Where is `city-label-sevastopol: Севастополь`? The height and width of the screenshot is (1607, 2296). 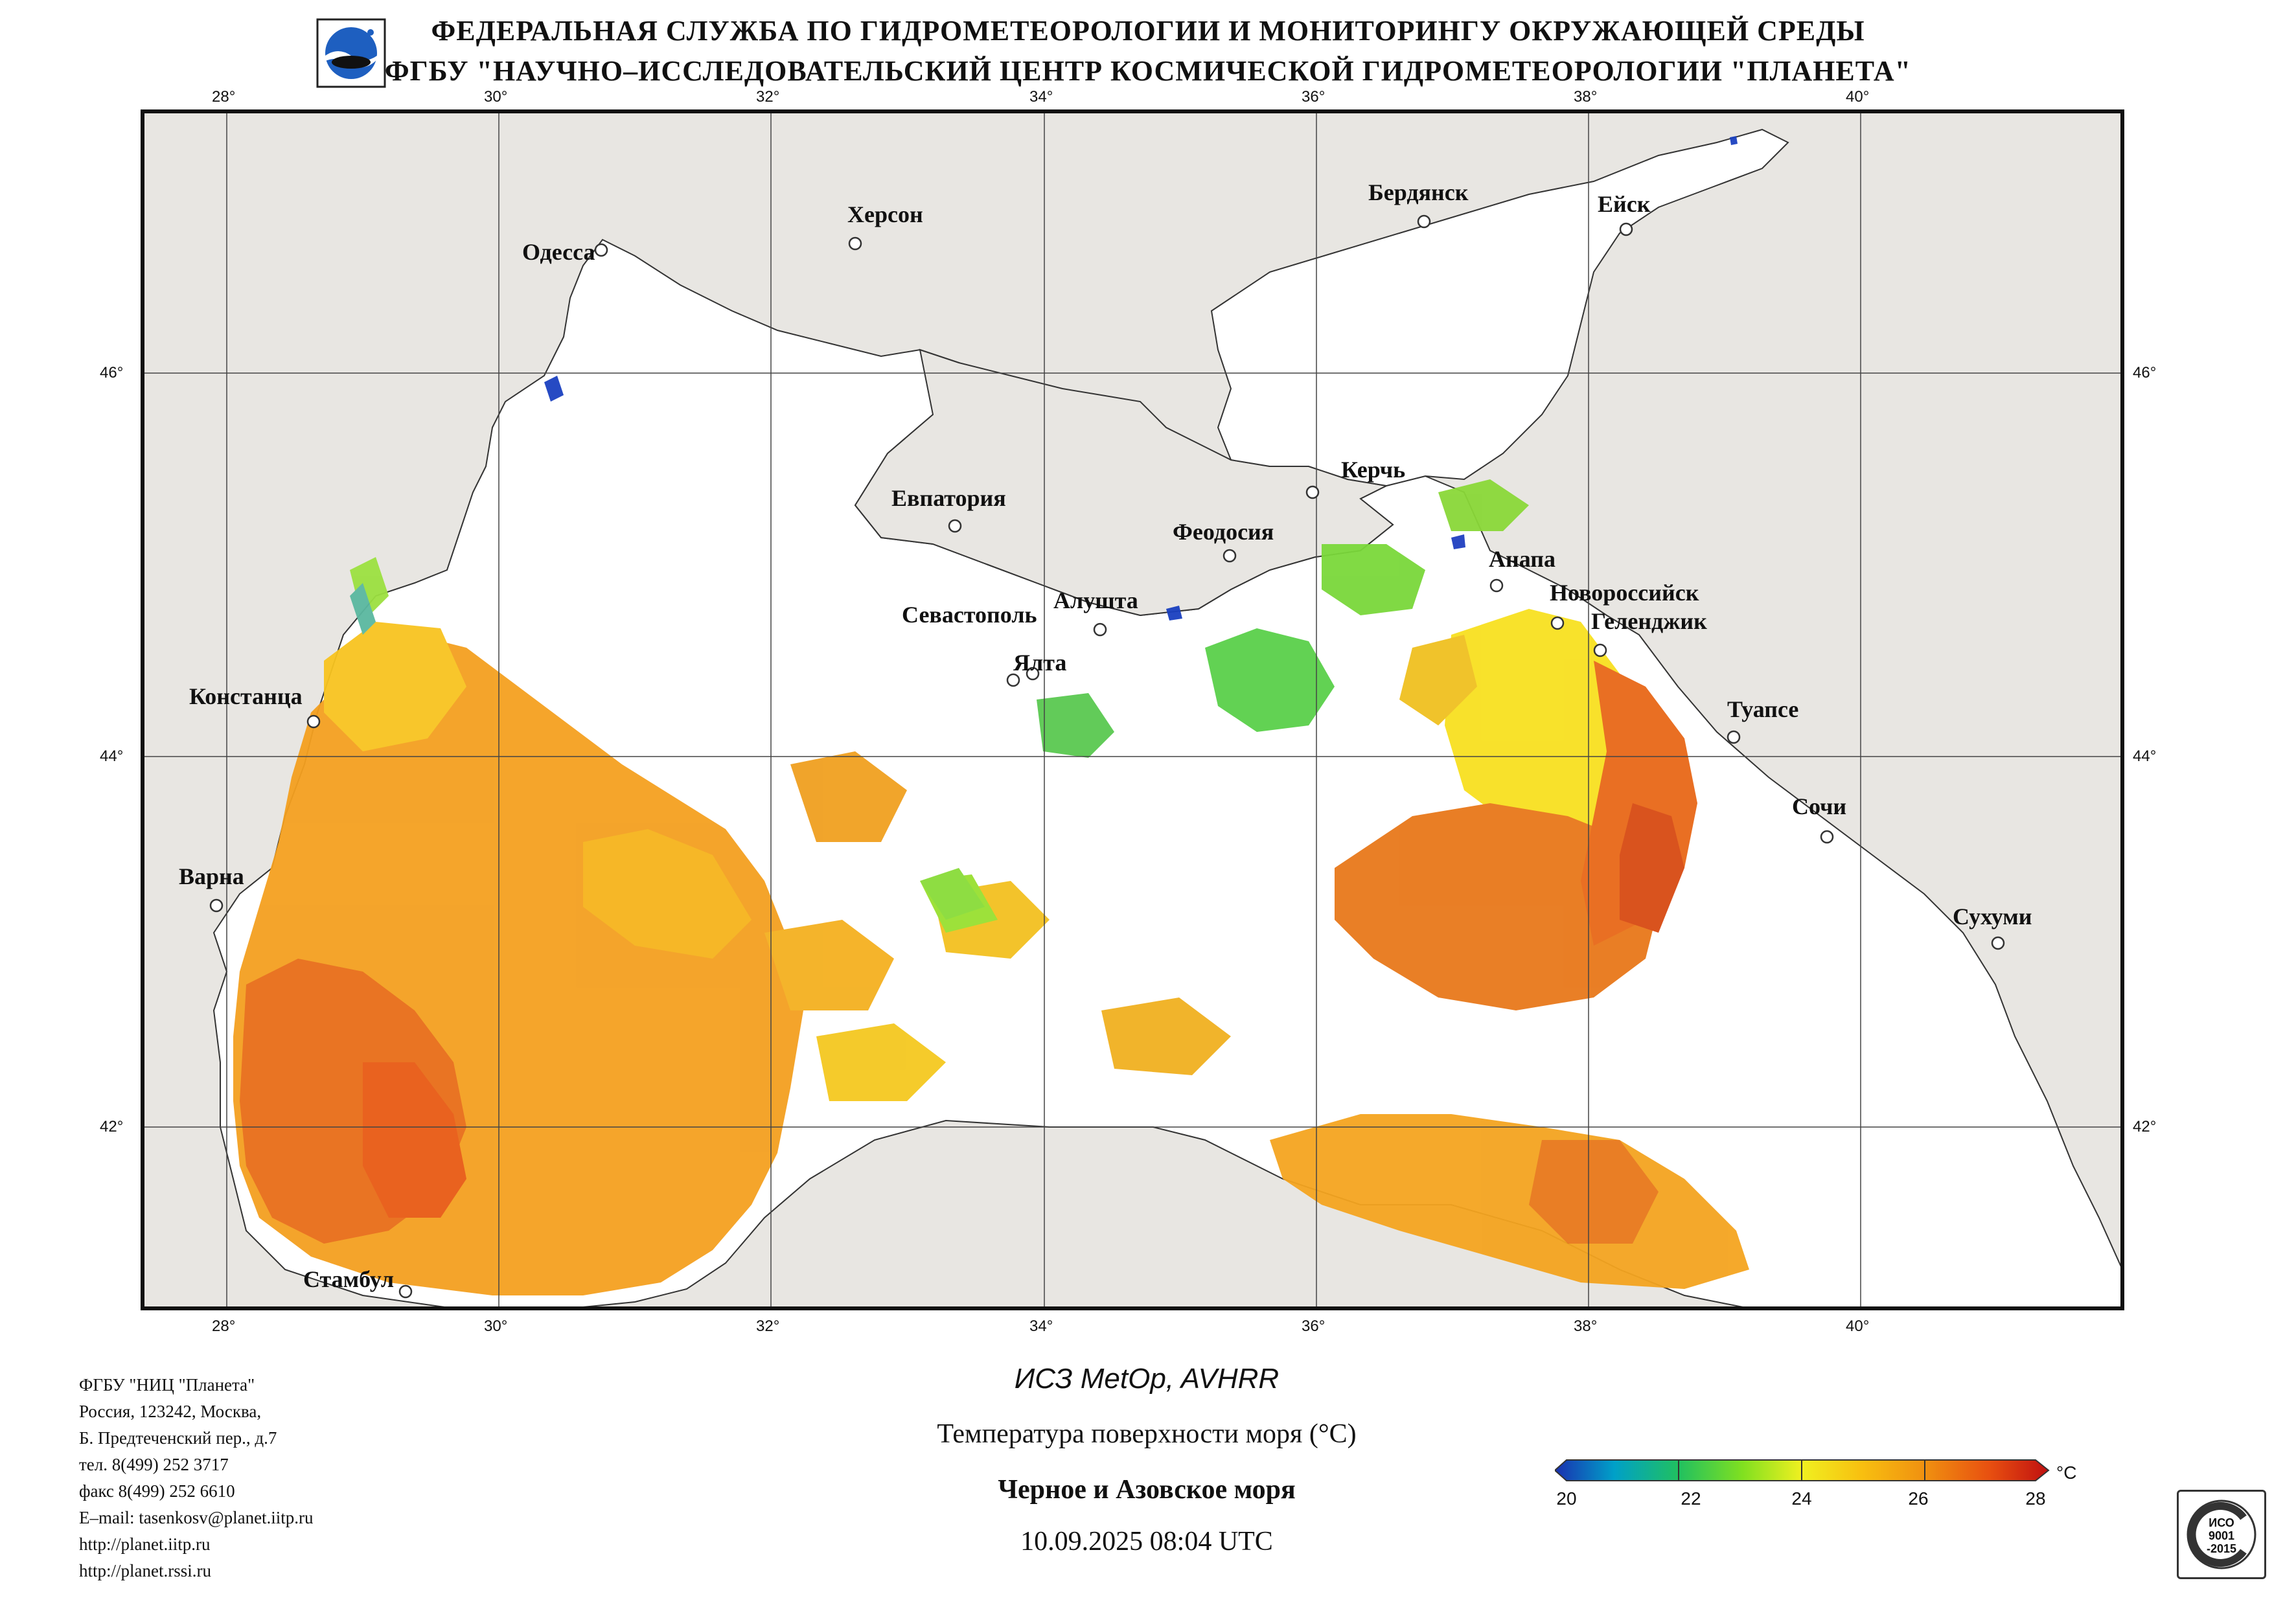 city-label-sevastopol: Севастополь is located at coordinates (969, 615).